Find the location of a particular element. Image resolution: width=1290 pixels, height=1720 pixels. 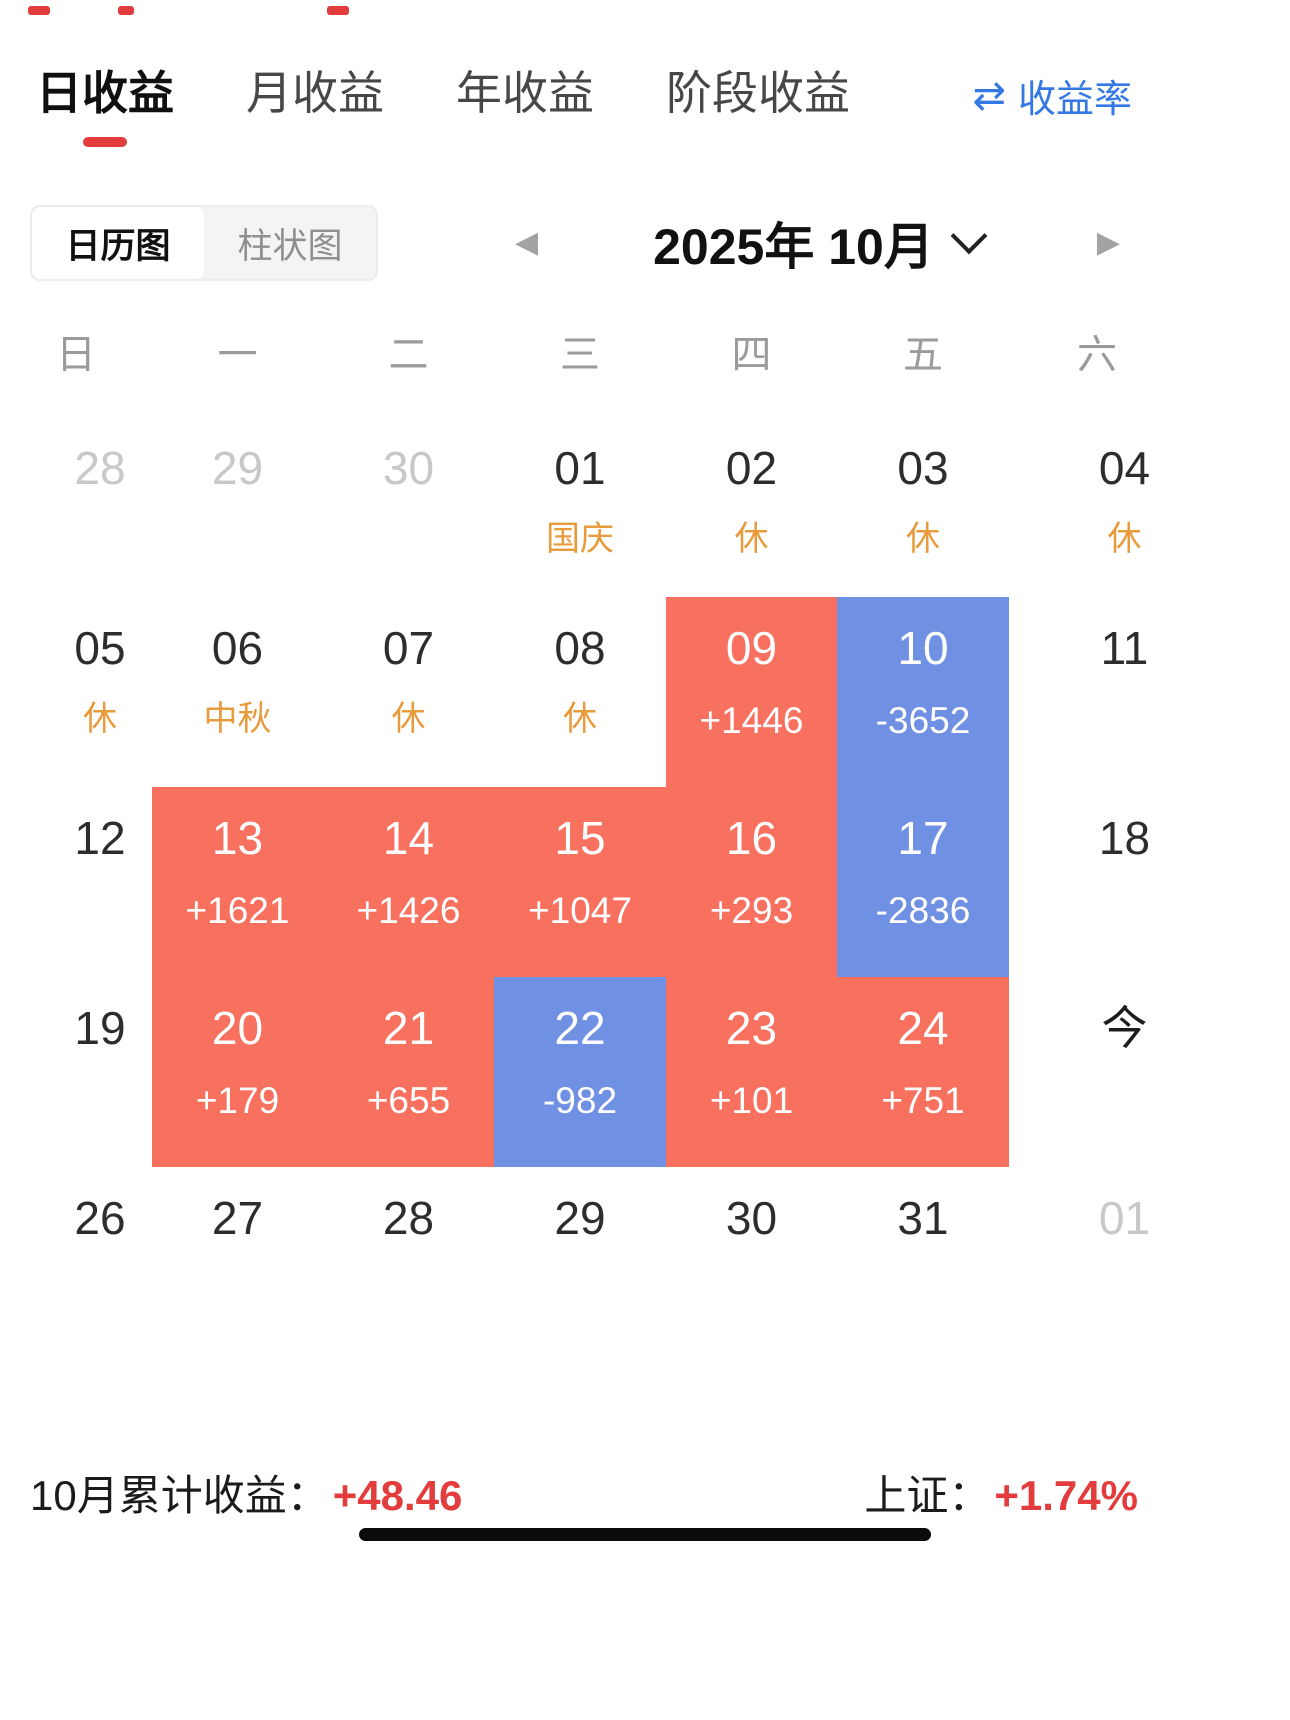

index-value: +1.74% is located at coordinates (1066, 1496).